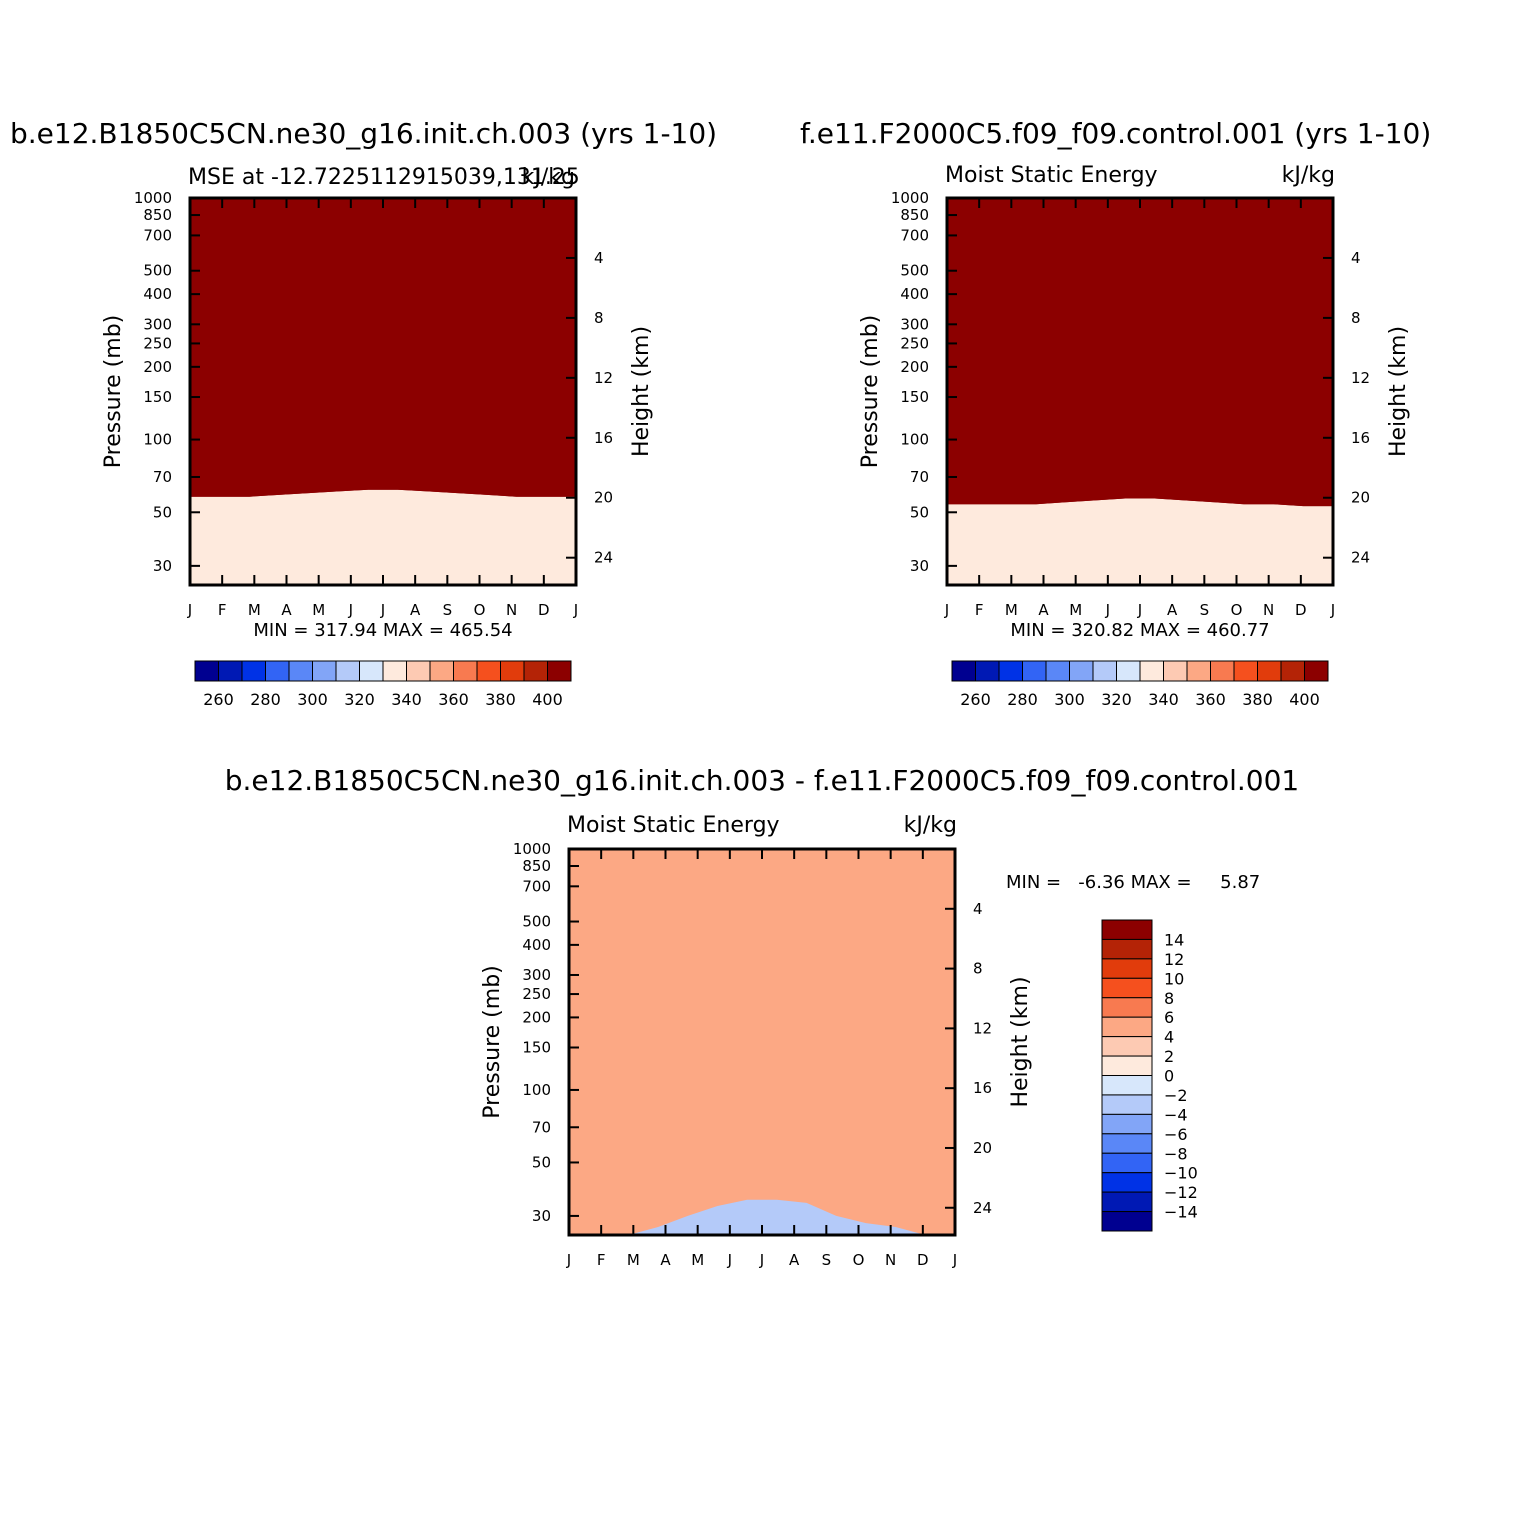 This screenshot has width=1524, height=1524. What do you see at coordinates (359, 699) in the screenshot?
I see `colorbar-label: 320` at bounding box center [359, 699].